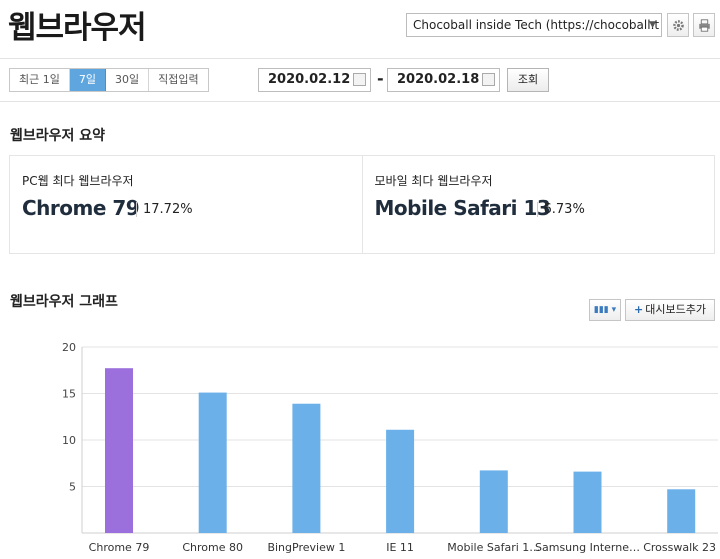 The width and height of the screenshot is (720, 559). I want to click on query-button: 조회, so click(528, 80).